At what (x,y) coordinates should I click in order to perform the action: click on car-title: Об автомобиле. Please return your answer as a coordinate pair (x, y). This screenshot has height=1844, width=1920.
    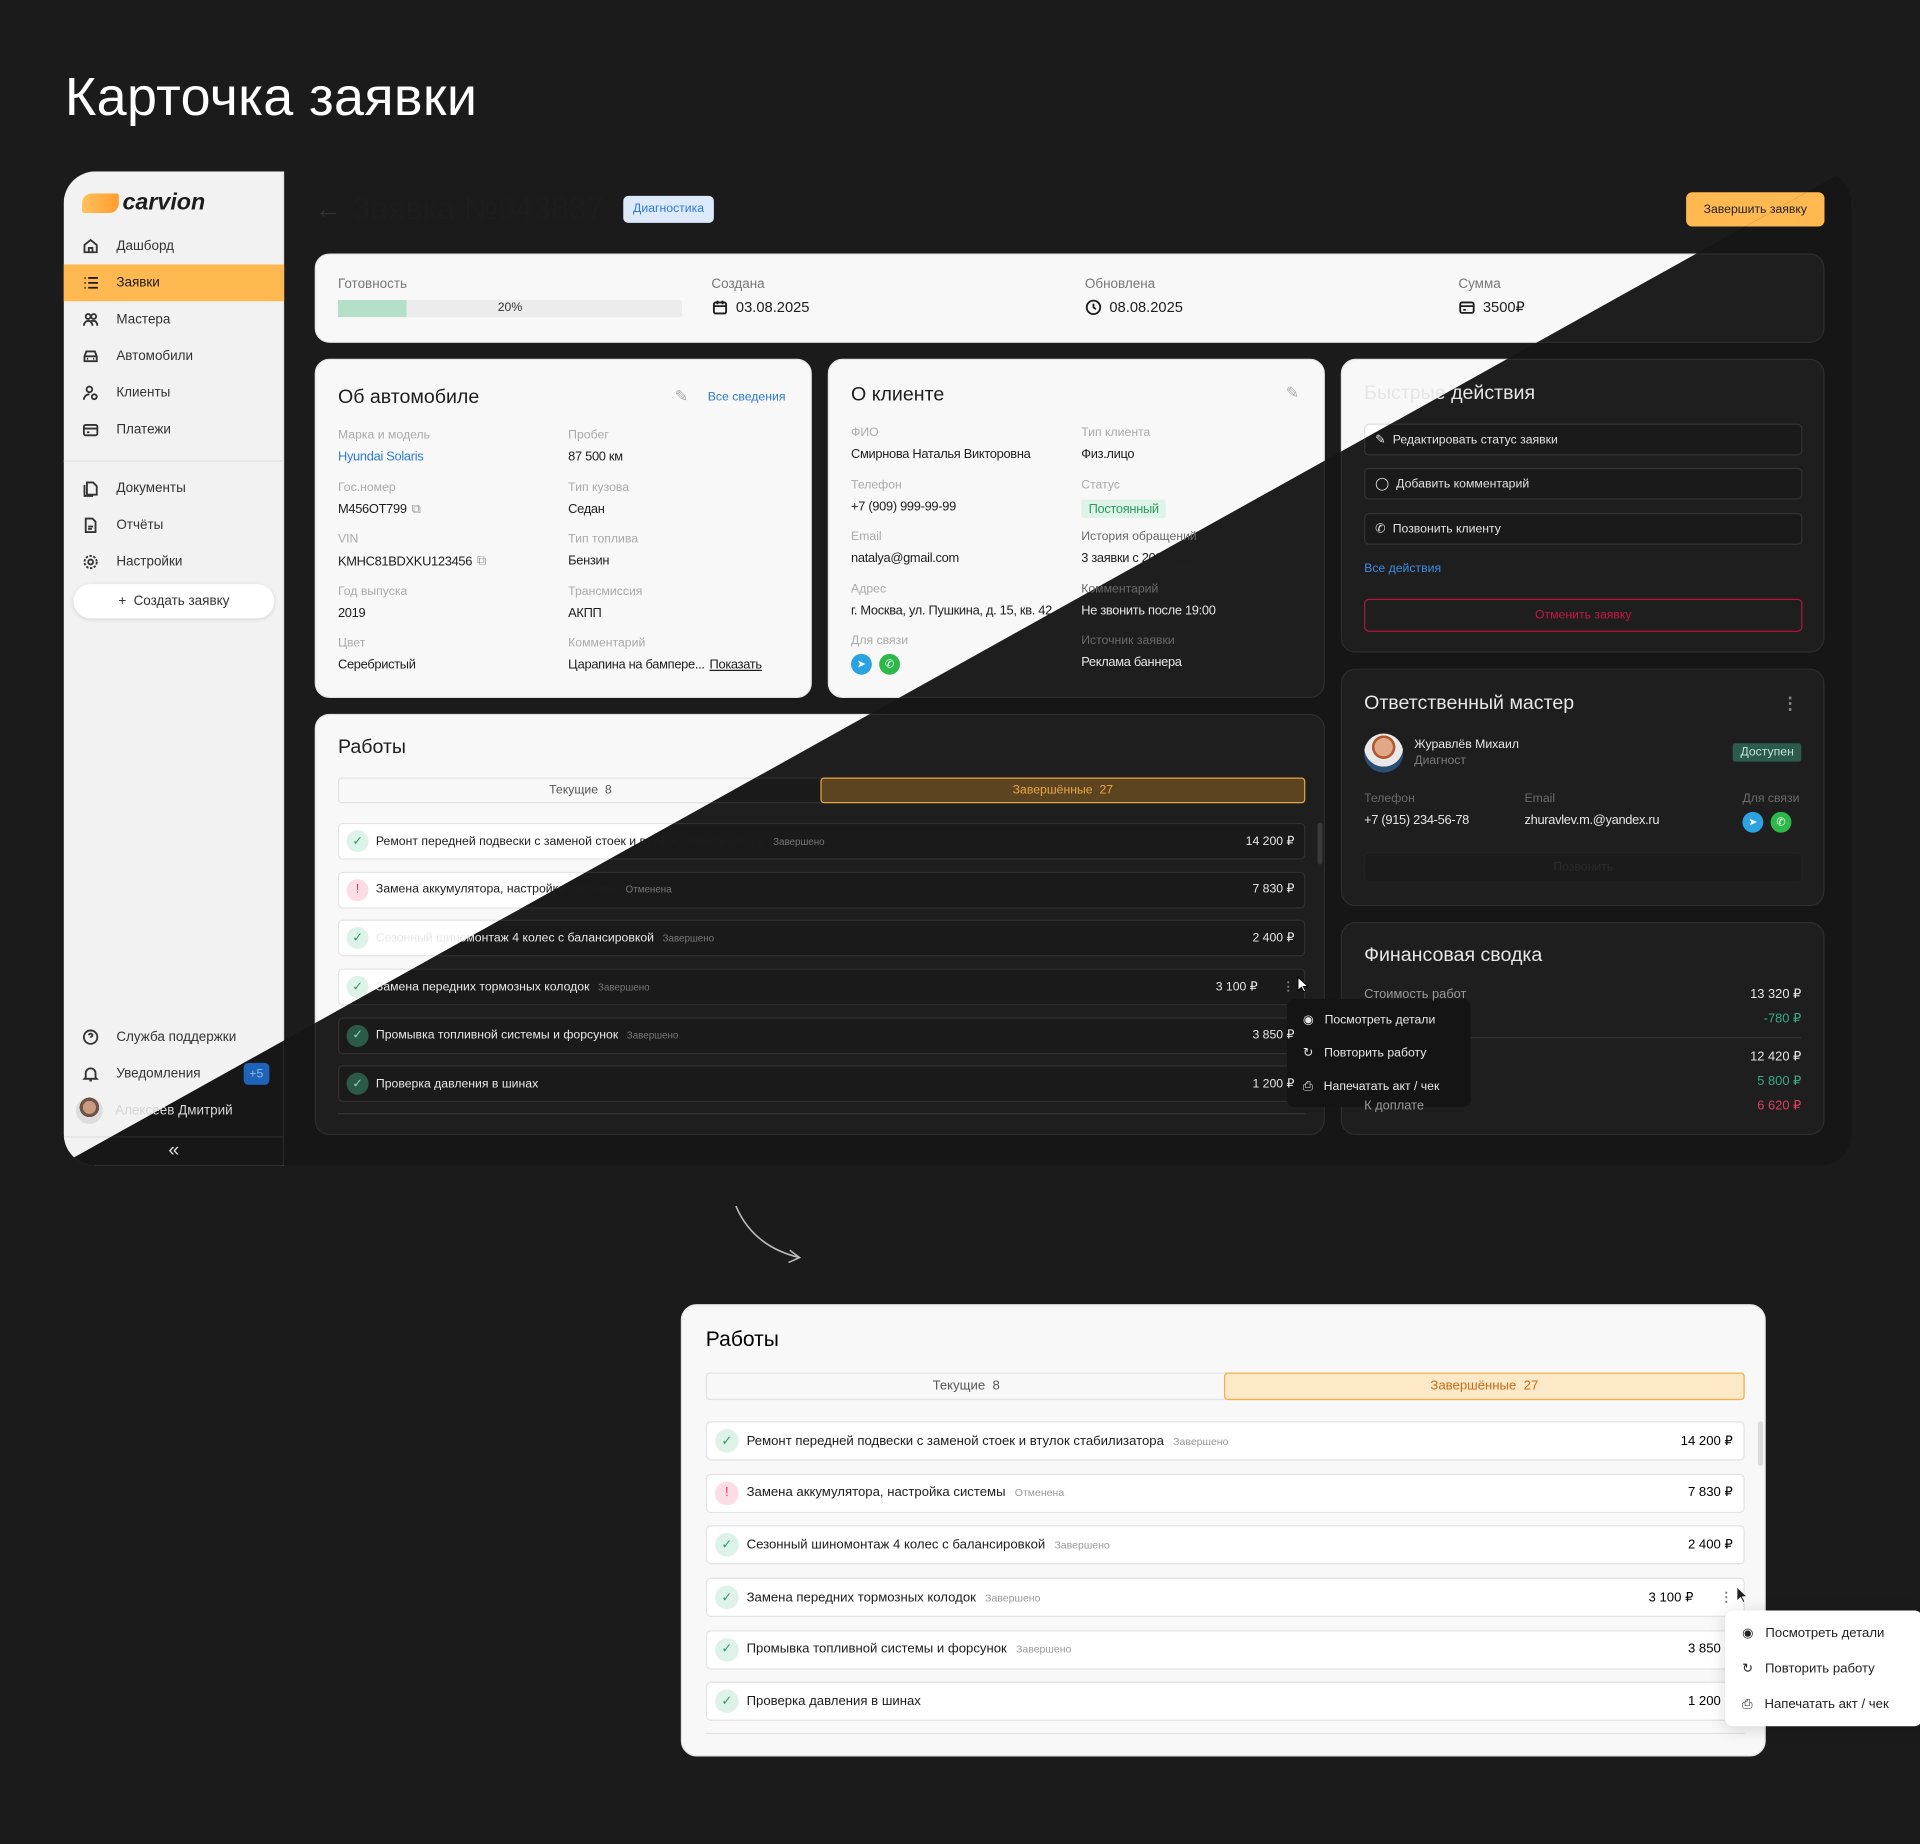
    Looking at the image, I should click on (408, 397).